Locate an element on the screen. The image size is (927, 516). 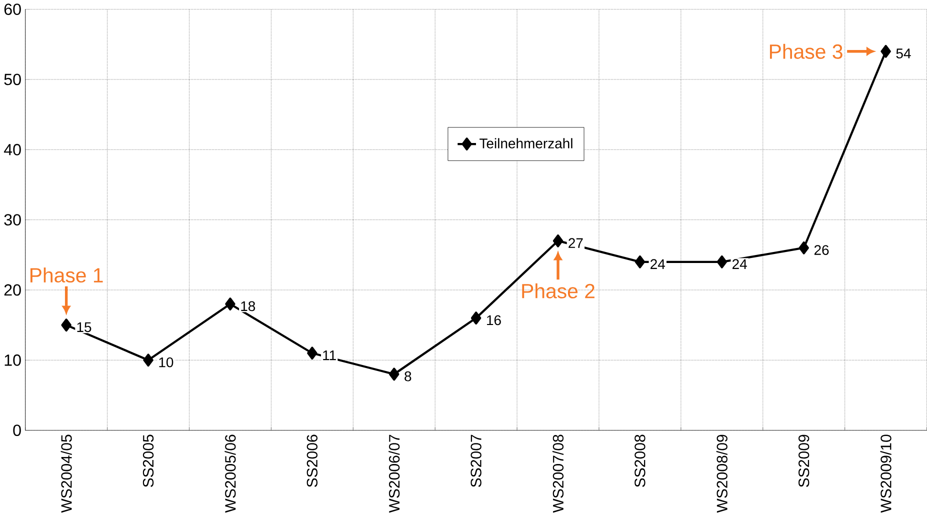
data-label: 11 is located at coordinates (329, 355).